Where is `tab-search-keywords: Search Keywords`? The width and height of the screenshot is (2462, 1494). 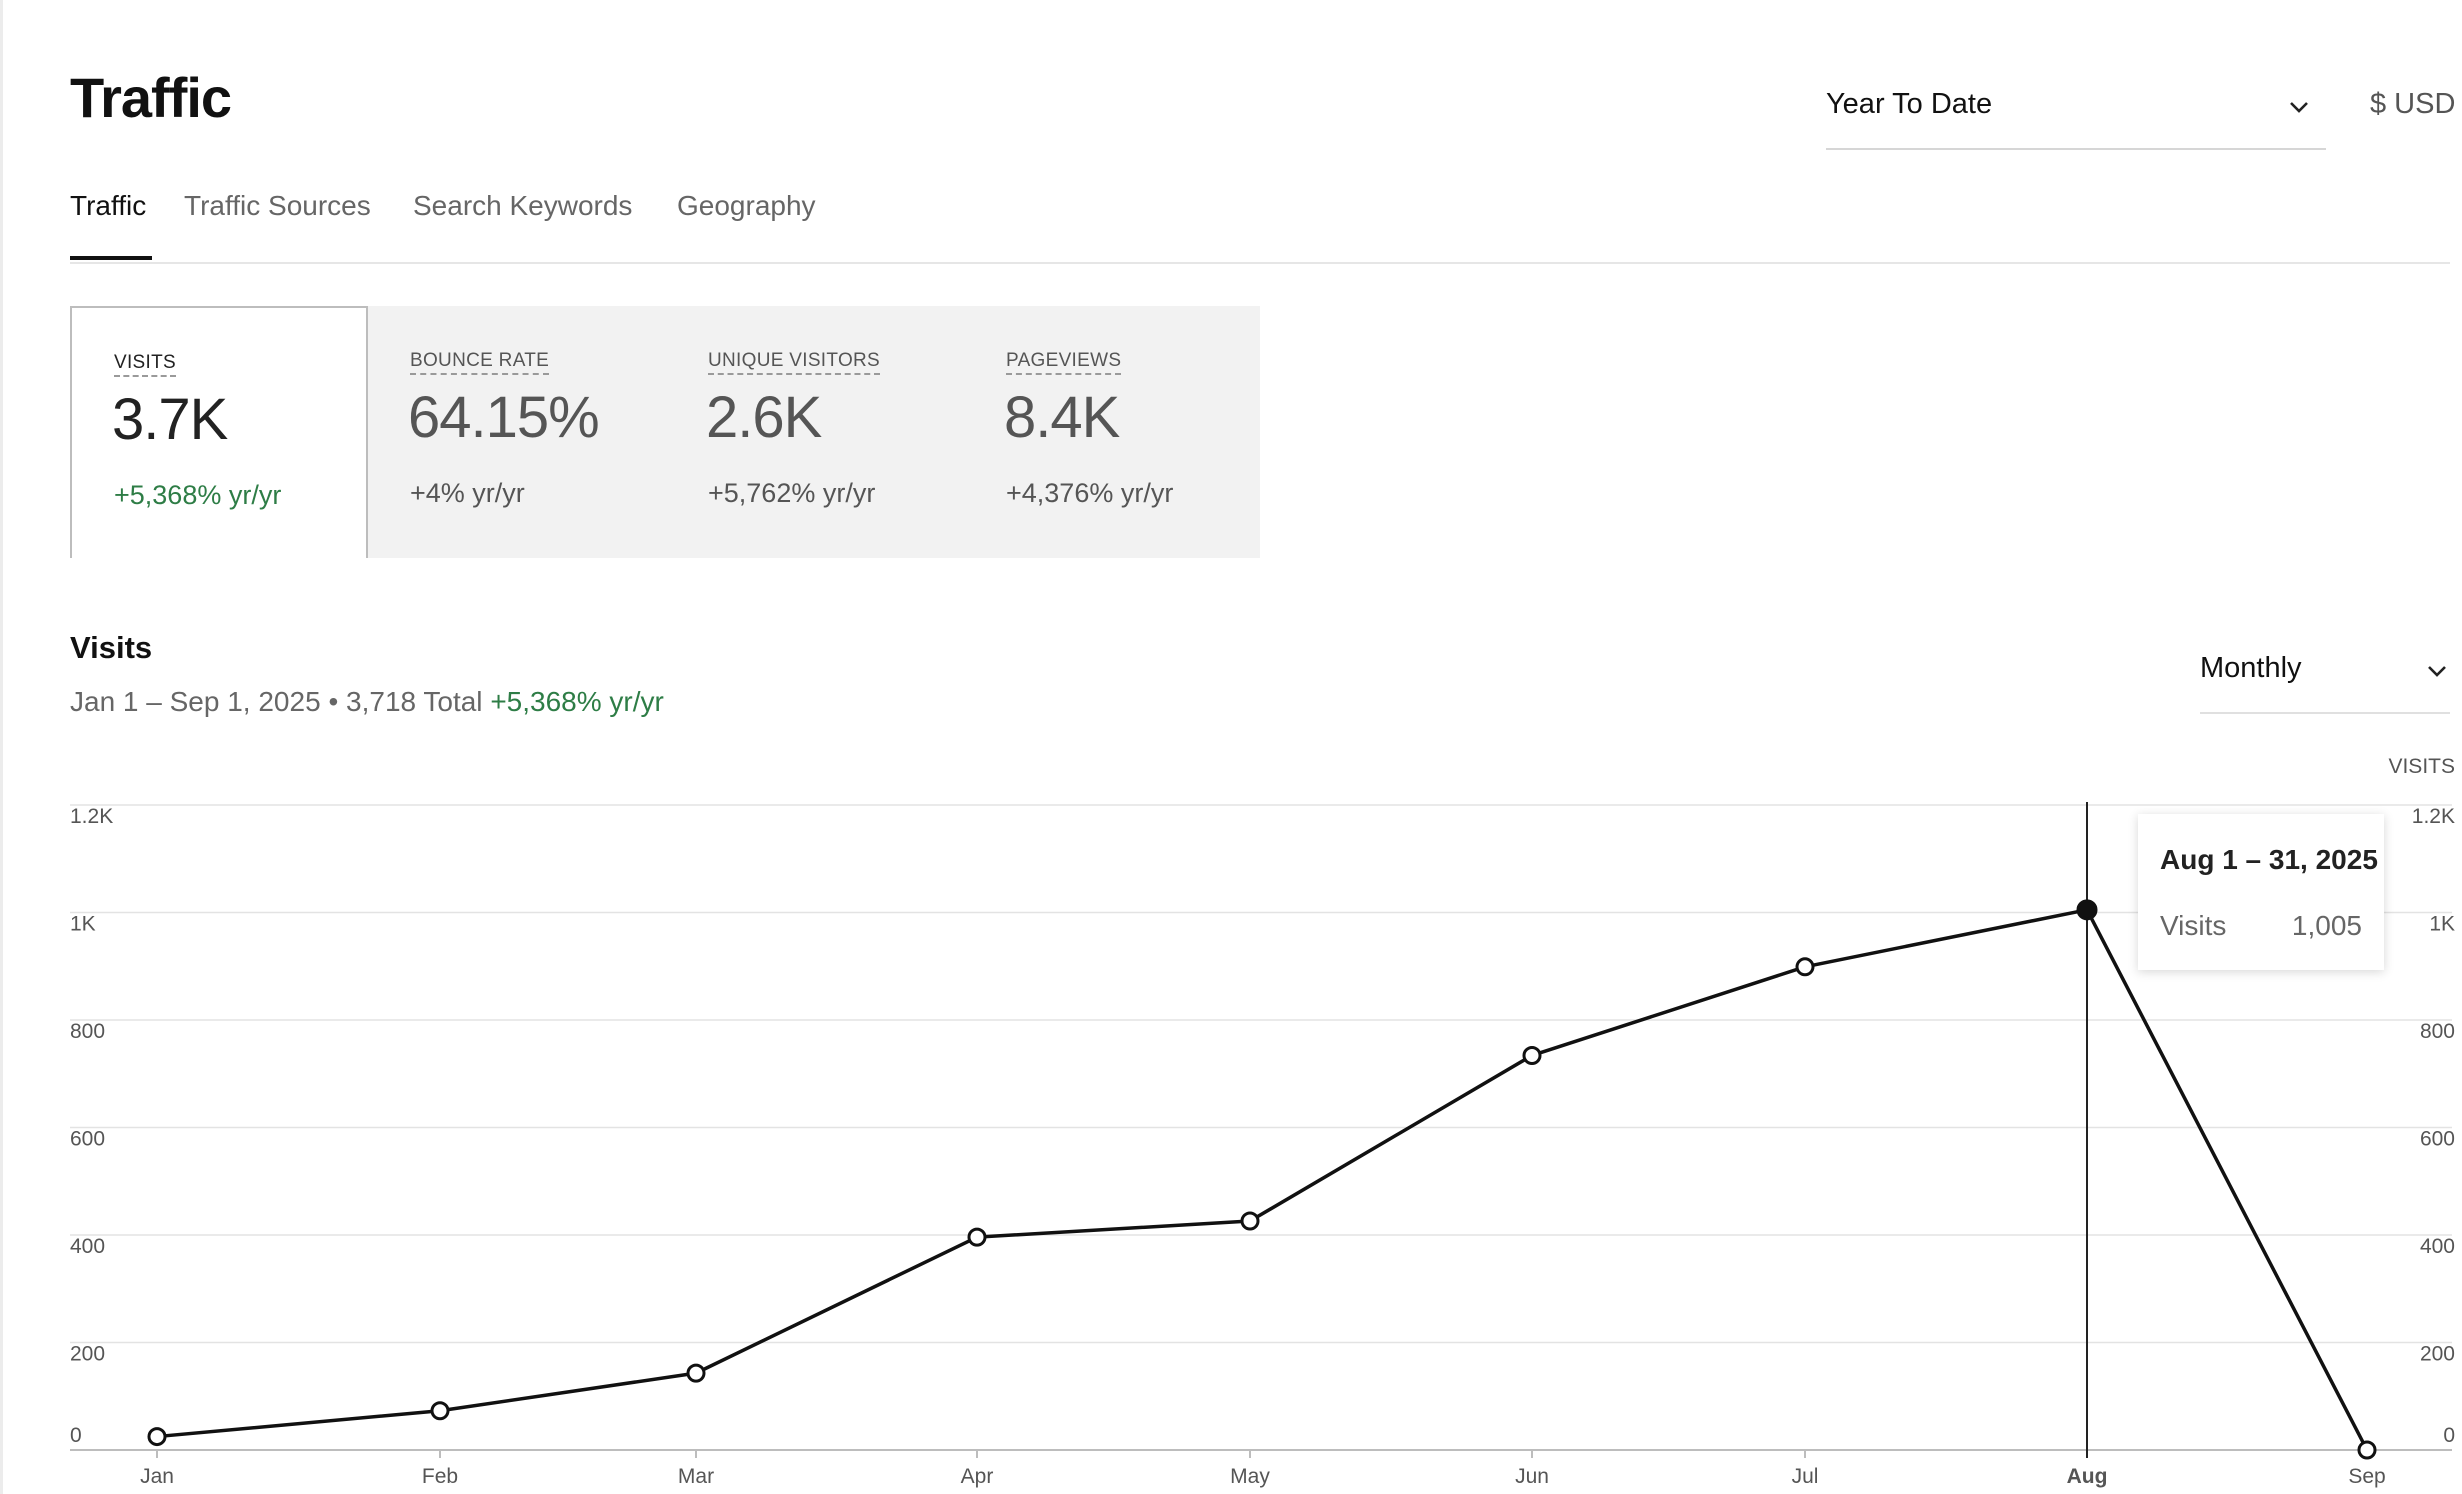 tab-search-keywords: Search Keywords is located at coordinates (523, 205).